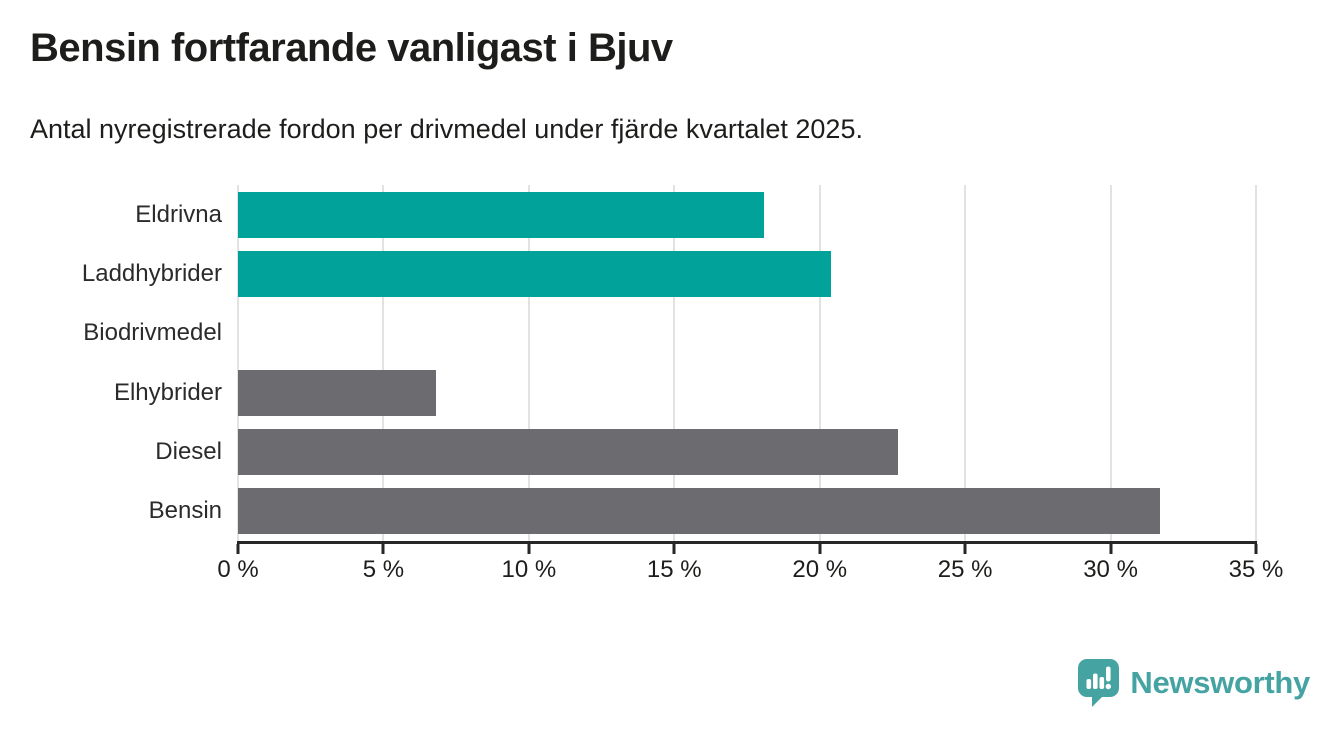  I want to click on chart-title: Bensin fortfarande vanligast i Bjuv, so click(351, 48).